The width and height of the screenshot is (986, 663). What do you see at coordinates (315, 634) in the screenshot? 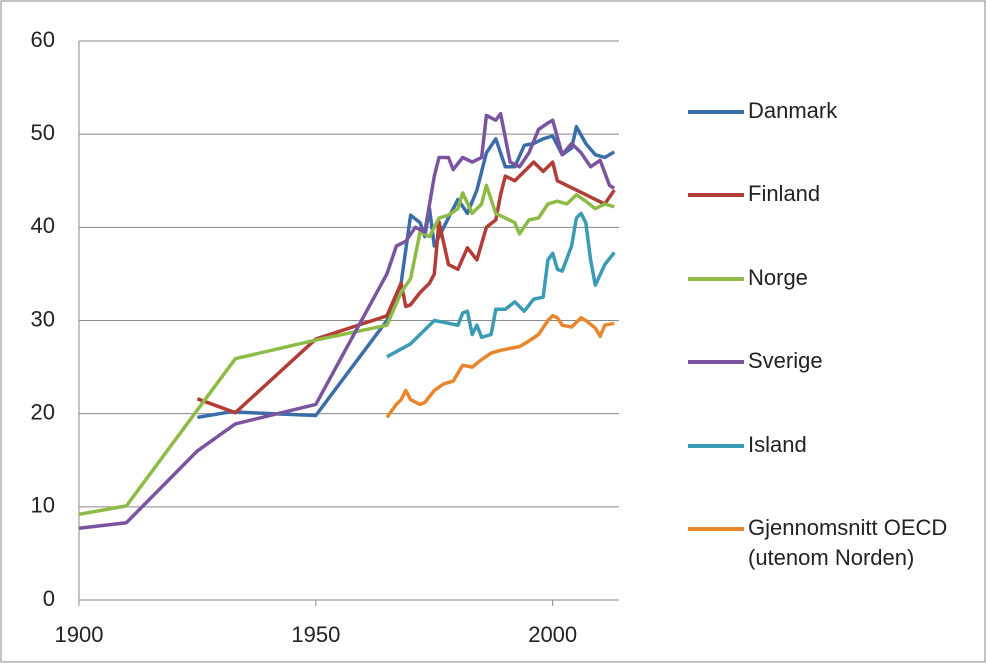
I see `x-tick-label: 1950` at bounding box center [315, 634].